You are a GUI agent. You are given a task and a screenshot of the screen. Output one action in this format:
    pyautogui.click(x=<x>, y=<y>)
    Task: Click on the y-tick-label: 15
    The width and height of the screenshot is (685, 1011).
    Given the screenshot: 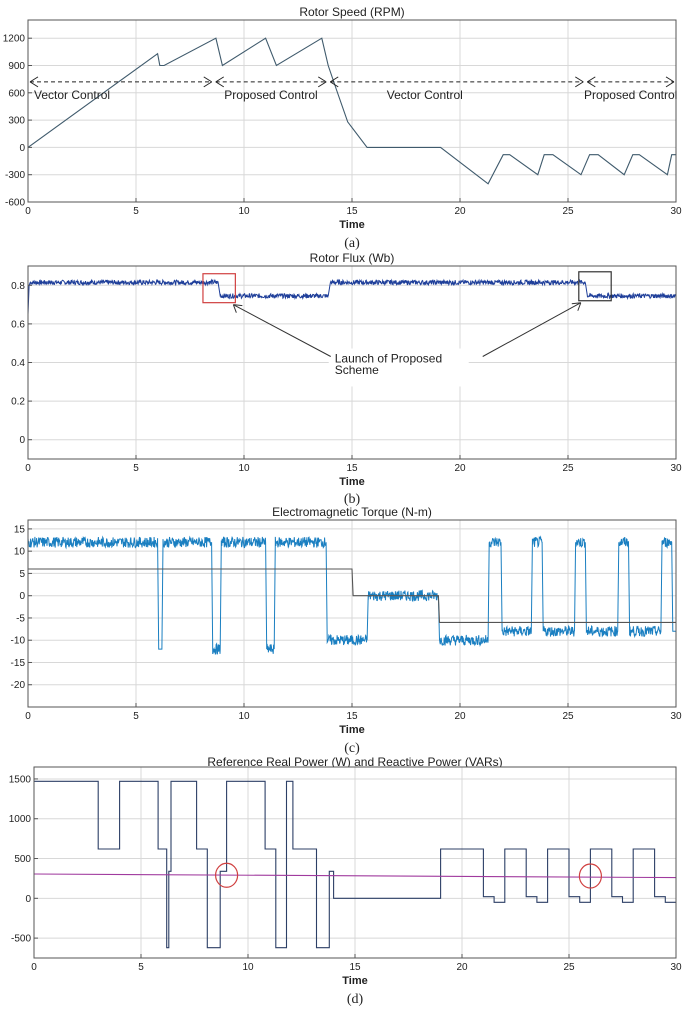 What is the action you would take?
    pyautogui.click(x=20, y=529)
    